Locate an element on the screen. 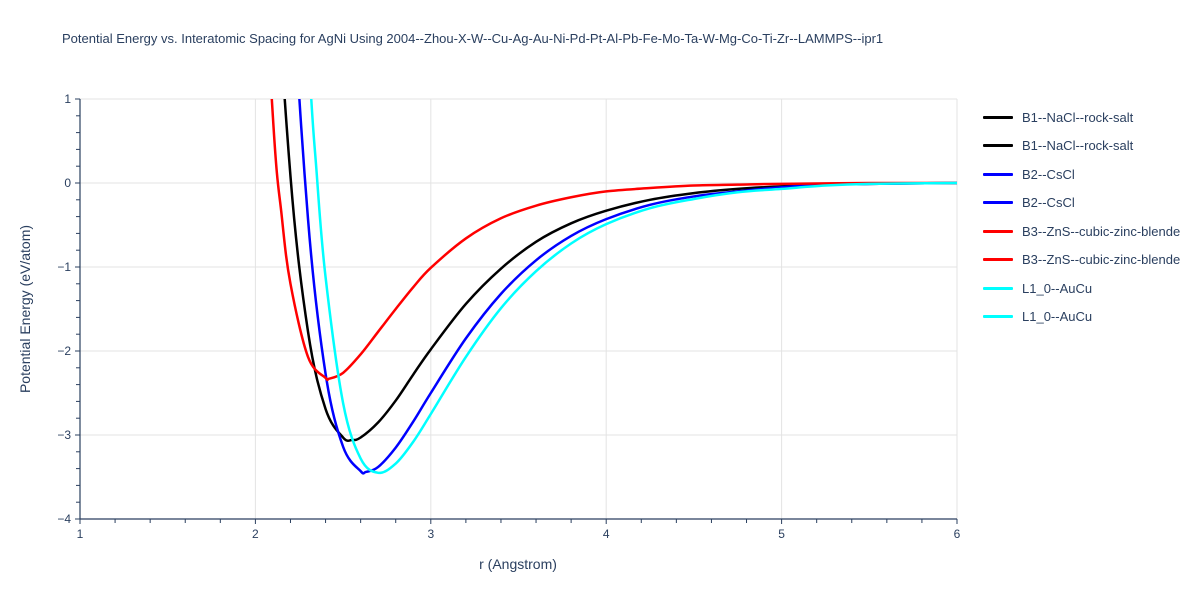  x-tick-label: 4 is located at coordinates (606, 534).